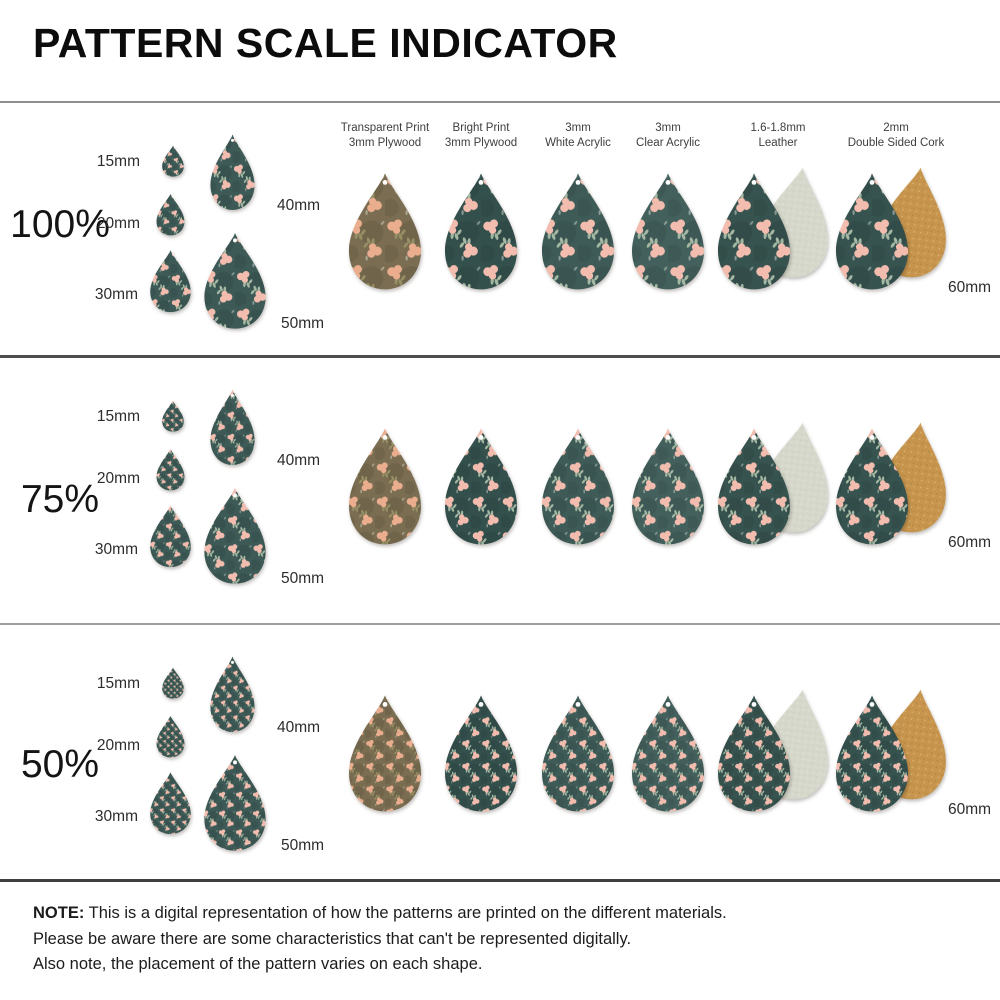  Describe the element at coordinates (385, 135) in the screenshot. I see `material-header-transparent-plywood: Transparent Print 3mm Plywood` at that location.